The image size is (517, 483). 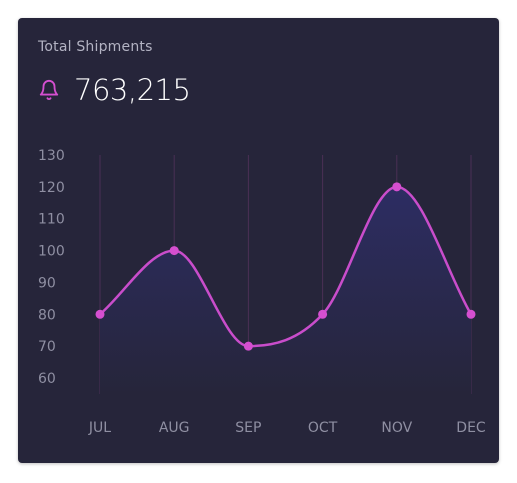 What do you see at coordinates (471, 428) in the screenshot?
I see `x-tick-label: DEC` at bounding box center [471, 428].